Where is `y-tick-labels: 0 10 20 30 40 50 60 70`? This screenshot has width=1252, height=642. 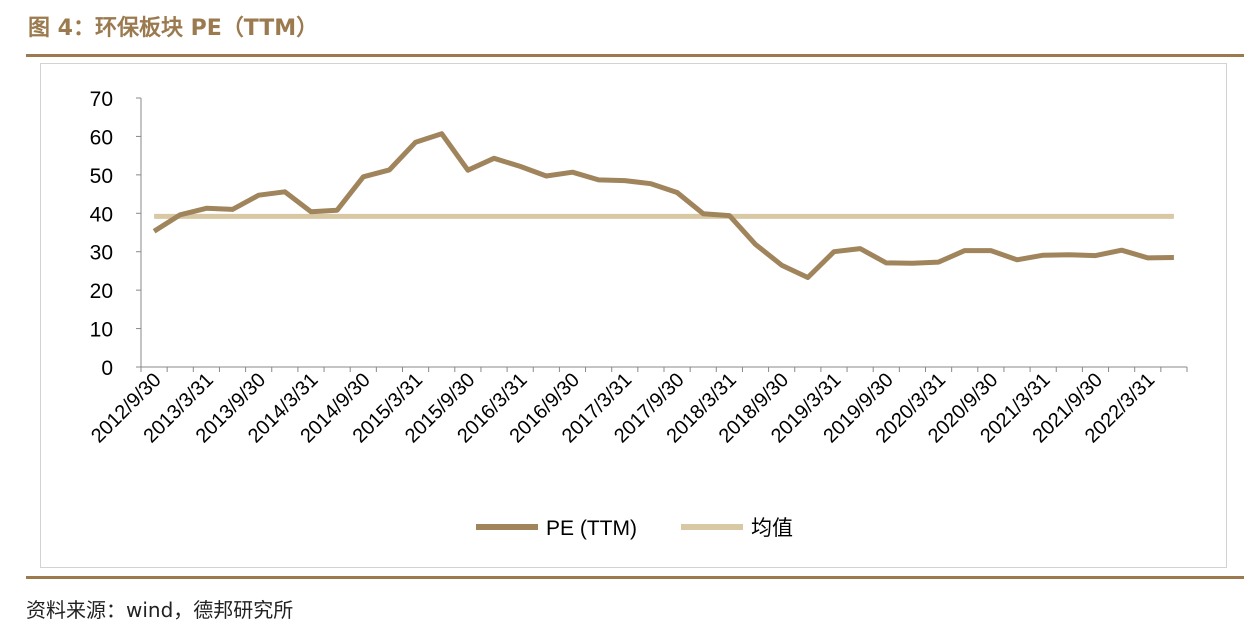 y-tick-labels: 0 10 20 30 40 50 60 70 is located at coordinates (101, 234).